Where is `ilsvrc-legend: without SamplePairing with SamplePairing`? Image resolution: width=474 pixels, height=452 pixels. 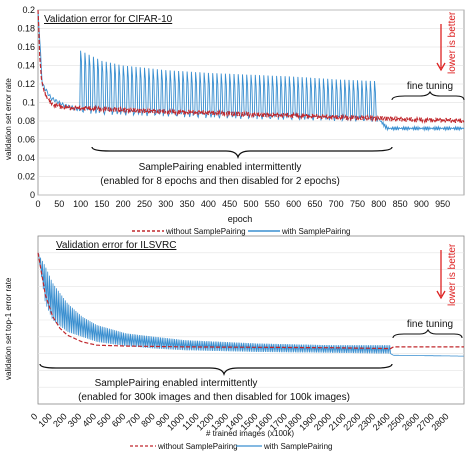 ilsvrc-legend: without SamplePairing with SamplePairing is located at coordinates (231, 446).